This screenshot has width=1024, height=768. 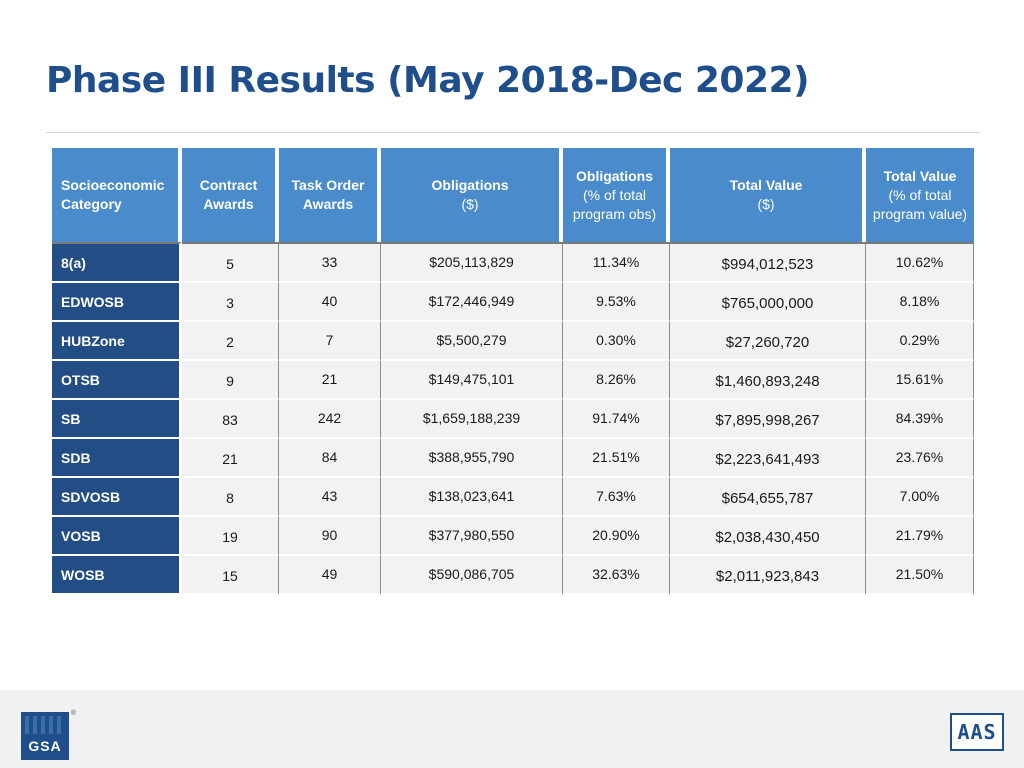 I want to click on contract-awards-cell: 8, so click(x=230, y=497).